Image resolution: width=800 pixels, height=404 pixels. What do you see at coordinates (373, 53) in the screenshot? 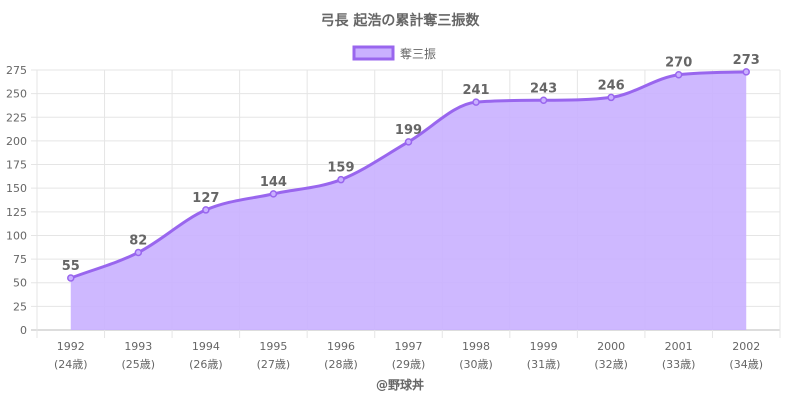
I see `legend-swatch` at bounding box center [373, 53].